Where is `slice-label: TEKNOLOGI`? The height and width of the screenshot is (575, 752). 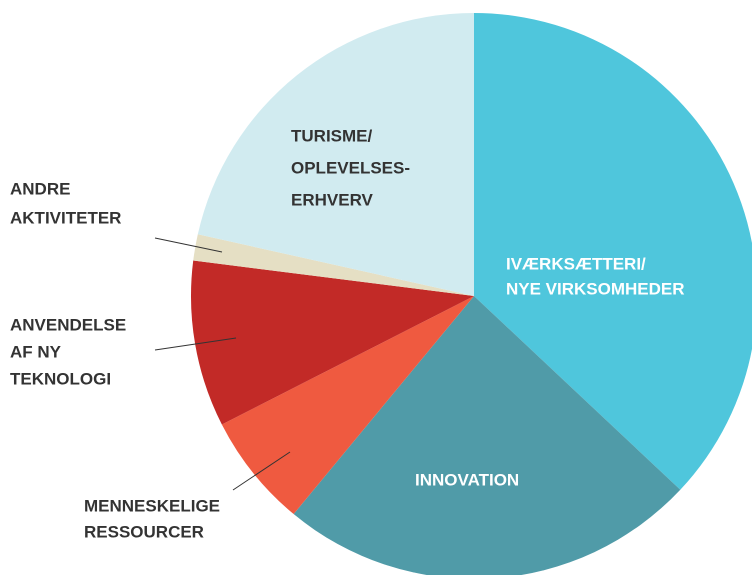
slice-label: TEKNOLOGI is located at coordinates (60, 378).